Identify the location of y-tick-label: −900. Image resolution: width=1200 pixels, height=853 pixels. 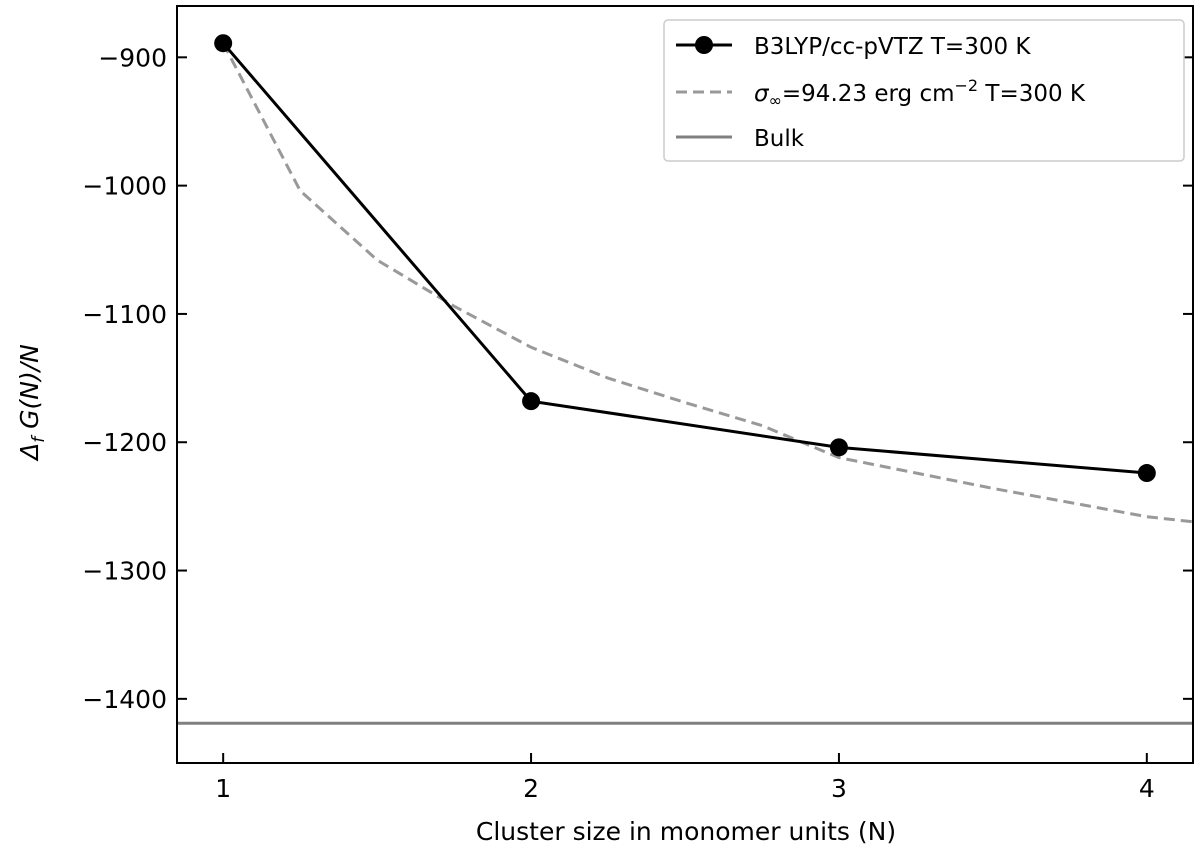
(132, 57).